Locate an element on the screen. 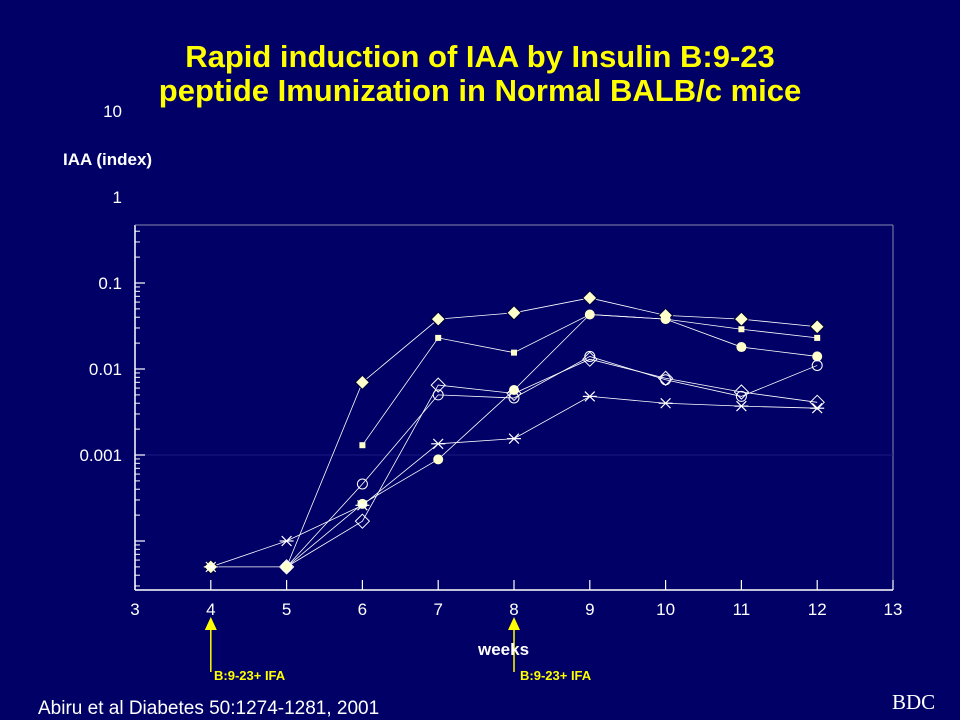 This screenshot has width=960, height=720. y-tick-label: 0.01 is located at coordinates (105, 369).